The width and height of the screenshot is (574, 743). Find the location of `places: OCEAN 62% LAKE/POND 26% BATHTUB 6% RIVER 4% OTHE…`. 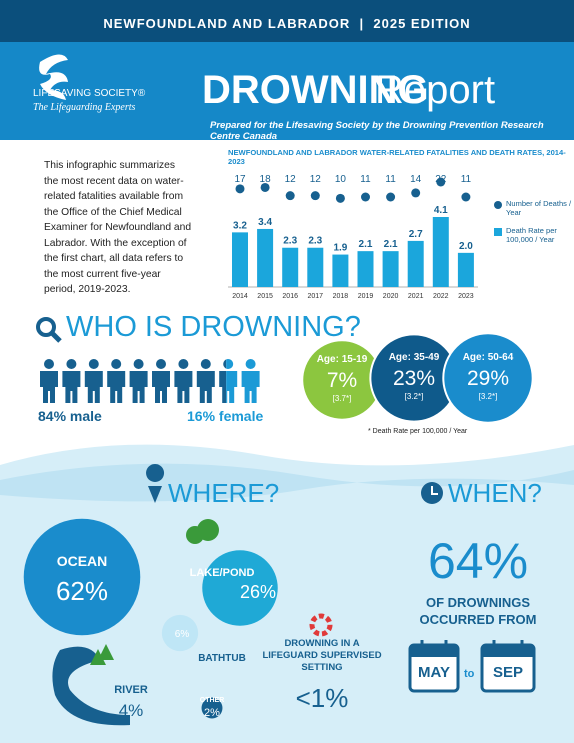

places: OCEAN 62% LAKE/POND 26% BATHTUB 6% RIVER 4% OTHE… is located at coordinates (150, 619).